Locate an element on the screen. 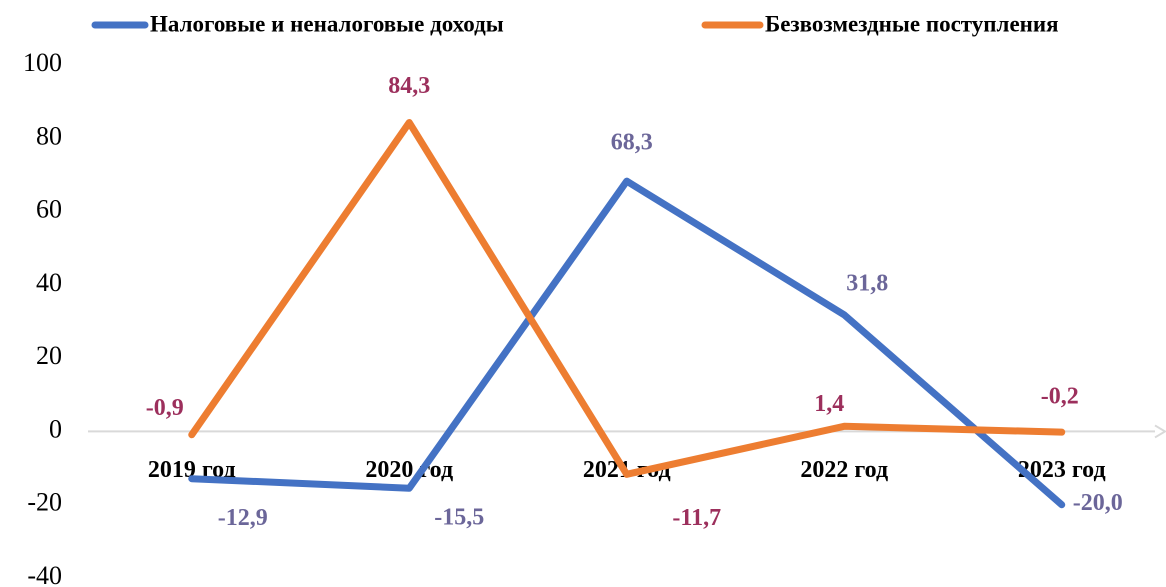 Image resolution: width=1166 pixels, height=587 pixels. data-label: 1,4 is located at coordinates (829, 404).